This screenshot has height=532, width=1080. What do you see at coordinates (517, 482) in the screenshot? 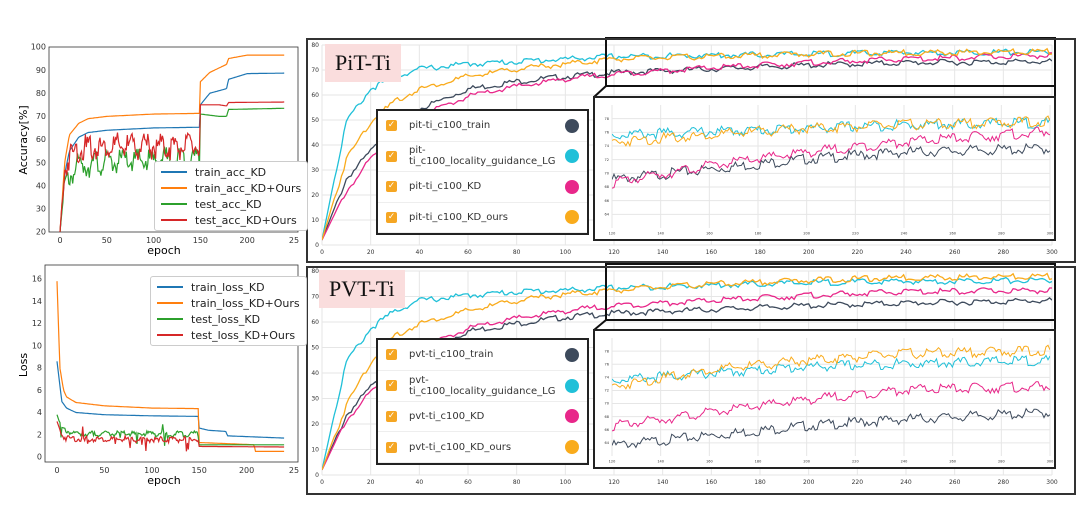
I see `x-tick-label: 80` at bounding box center [517, 482].